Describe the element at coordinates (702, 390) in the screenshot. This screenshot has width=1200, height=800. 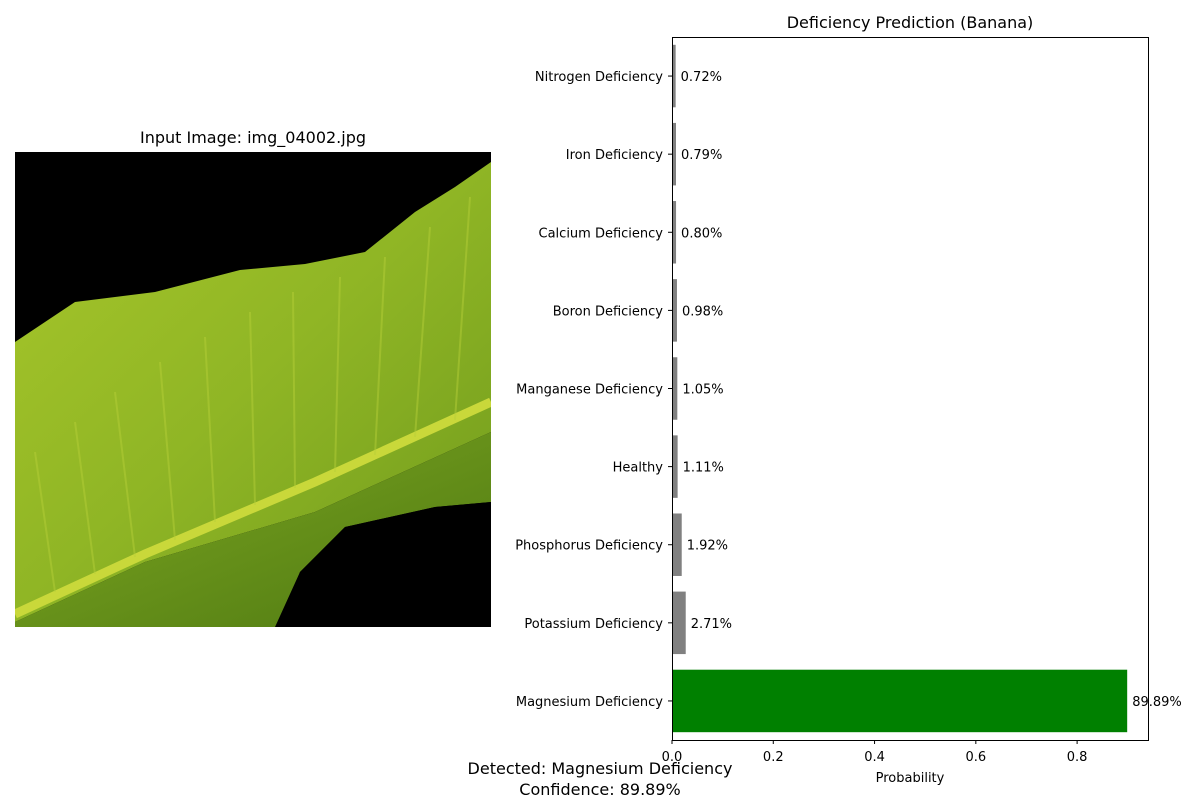
I see `bar-value-label: 1.05%` at that location.